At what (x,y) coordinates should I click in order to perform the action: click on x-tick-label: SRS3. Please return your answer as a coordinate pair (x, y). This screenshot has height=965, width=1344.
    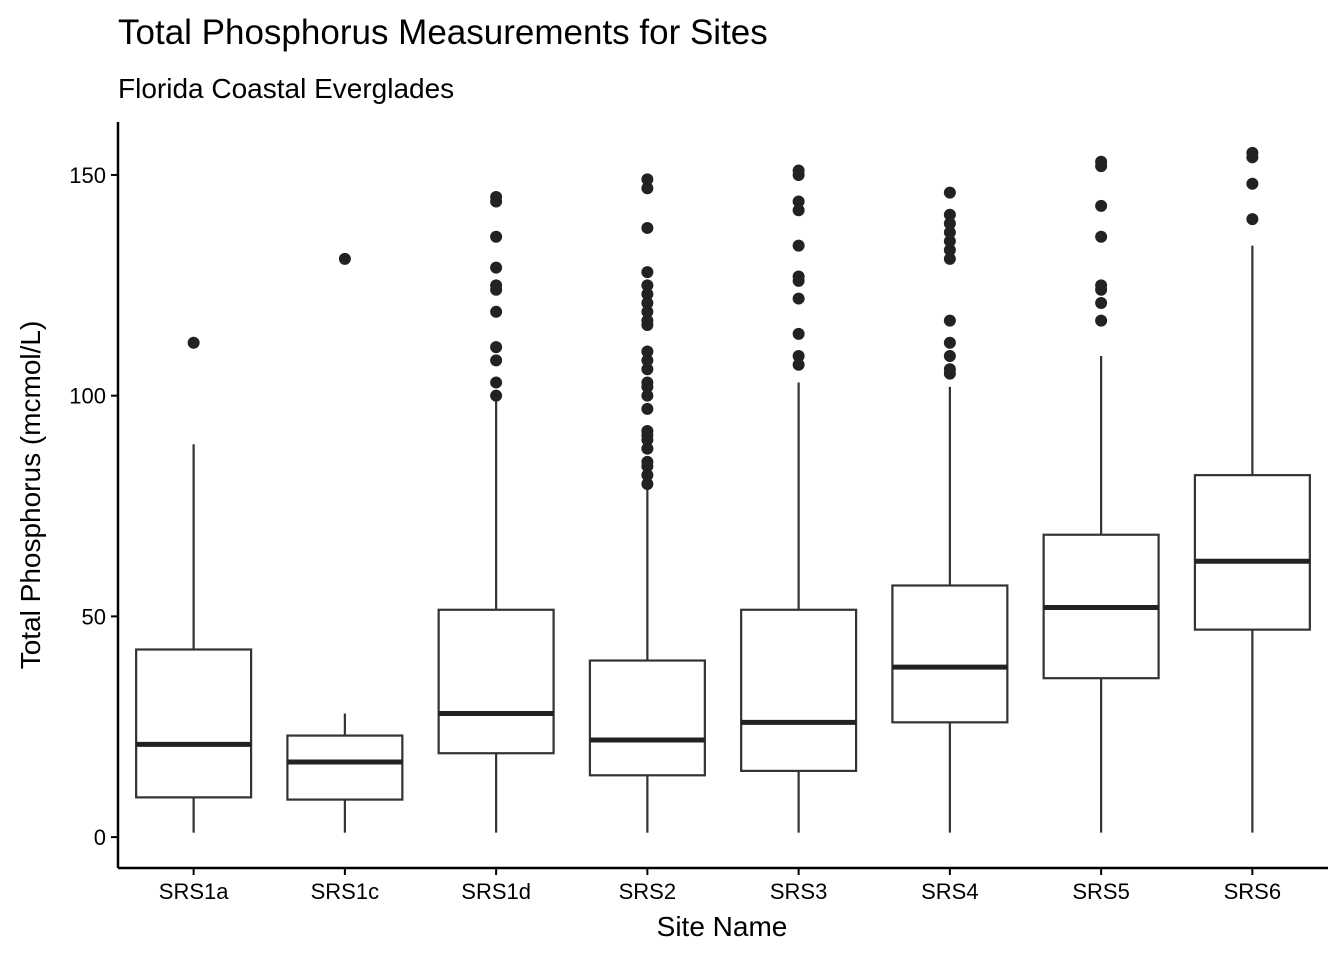
    Looking at the image, I should click on (798, 891).